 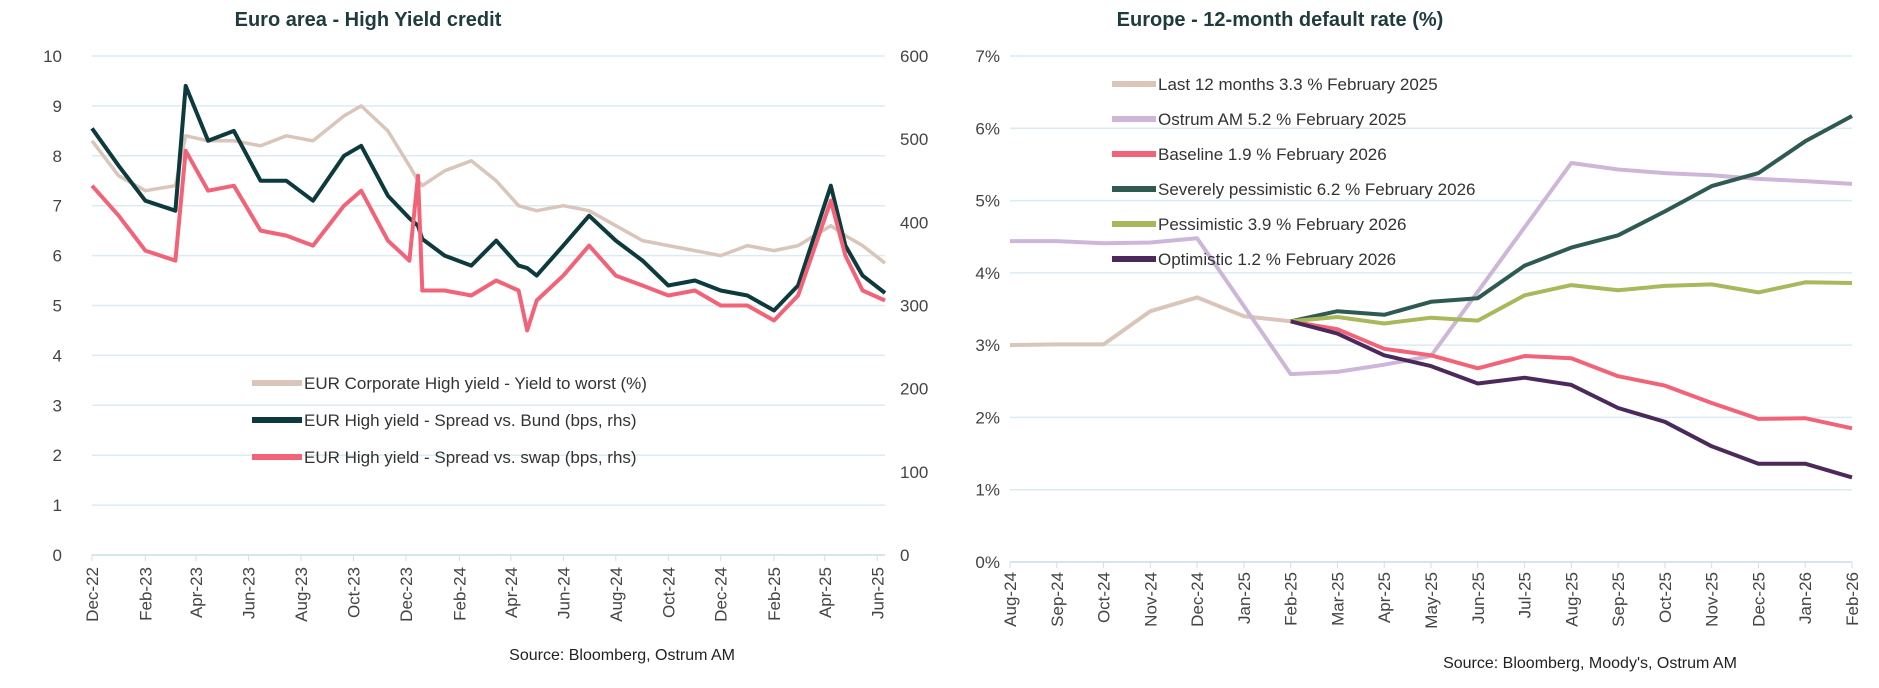 What do you see at coordinates (57, 555) in the screenshot?
I see `y-left-tick-label: 0` at bounding box center [57, 555].